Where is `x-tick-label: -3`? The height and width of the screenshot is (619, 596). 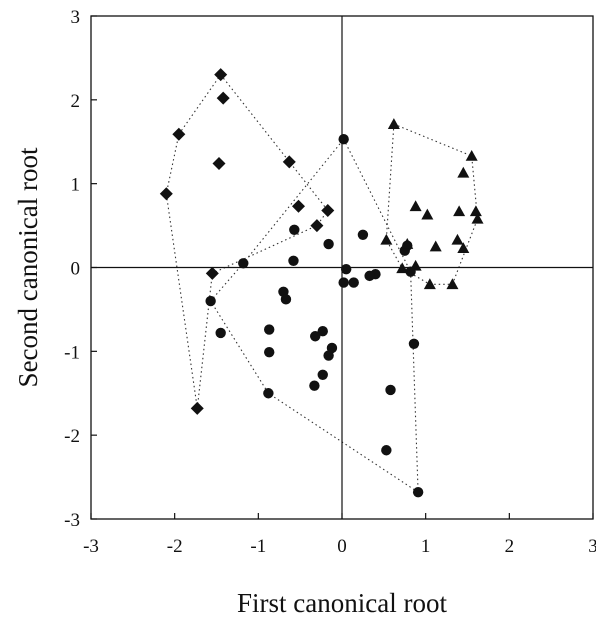
x-tick-label: -3 is located at coordinates (91, 546).